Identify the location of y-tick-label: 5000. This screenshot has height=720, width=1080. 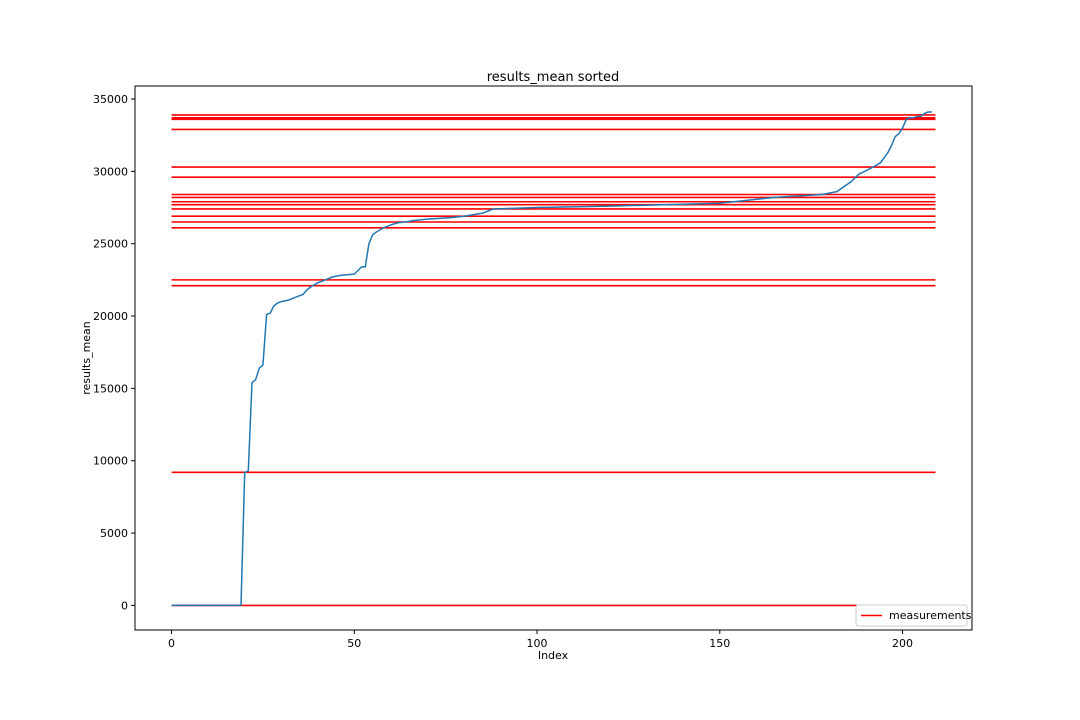
(114, 533).